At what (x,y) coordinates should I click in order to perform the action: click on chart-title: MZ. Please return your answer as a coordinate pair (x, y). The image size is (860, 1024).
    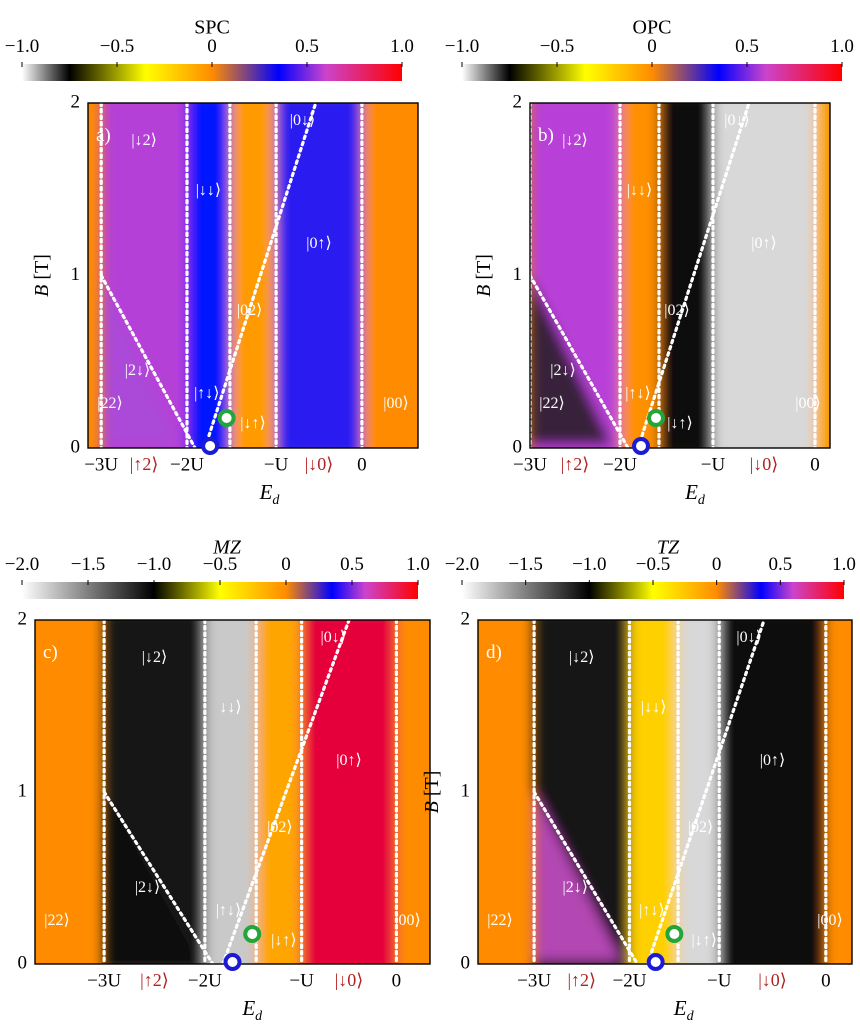
    Looking at the image, I should click on (227, 548).